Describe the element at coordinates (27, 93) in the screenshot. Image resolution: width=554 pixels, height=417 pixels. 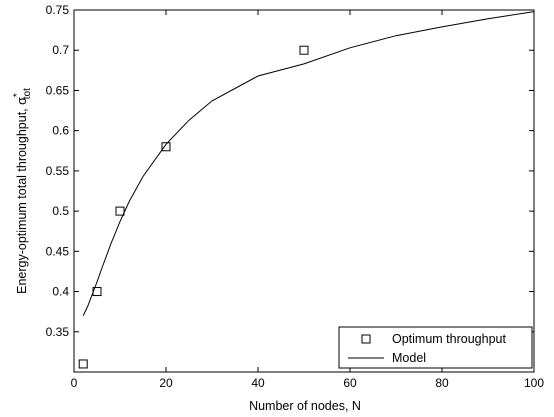
I see `y-axis-label-sub: tot` at that location.